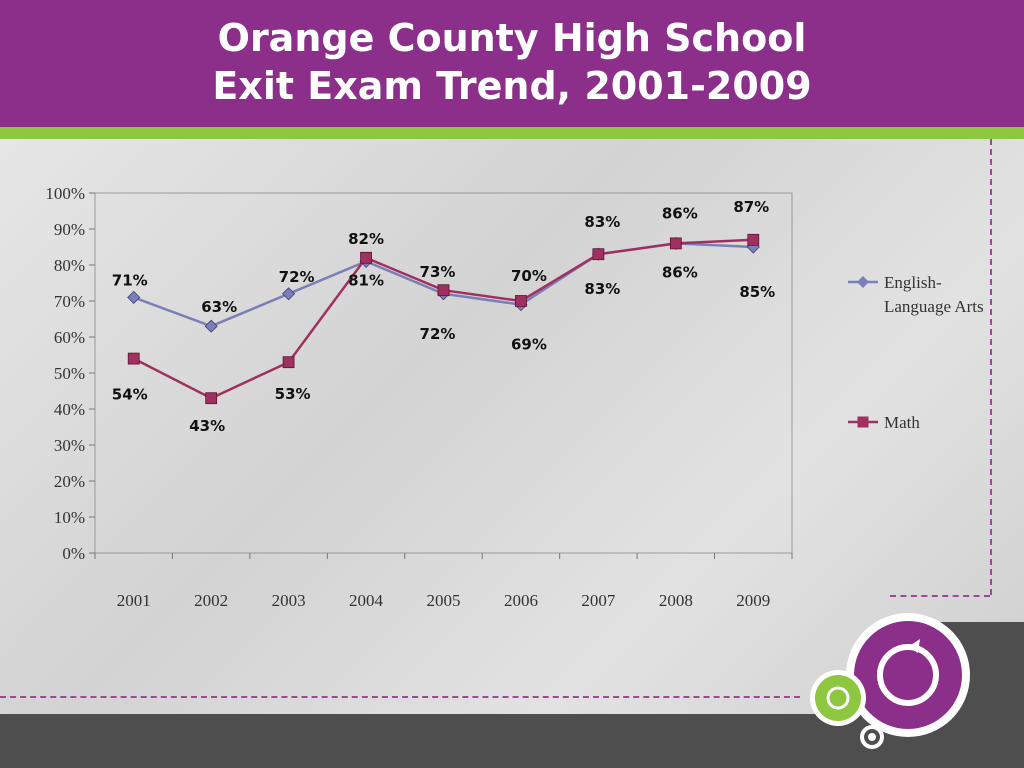  Describe the element at coordinates (753, 600) in the screenshot. I see `x-tick-label: 2009` at that location.